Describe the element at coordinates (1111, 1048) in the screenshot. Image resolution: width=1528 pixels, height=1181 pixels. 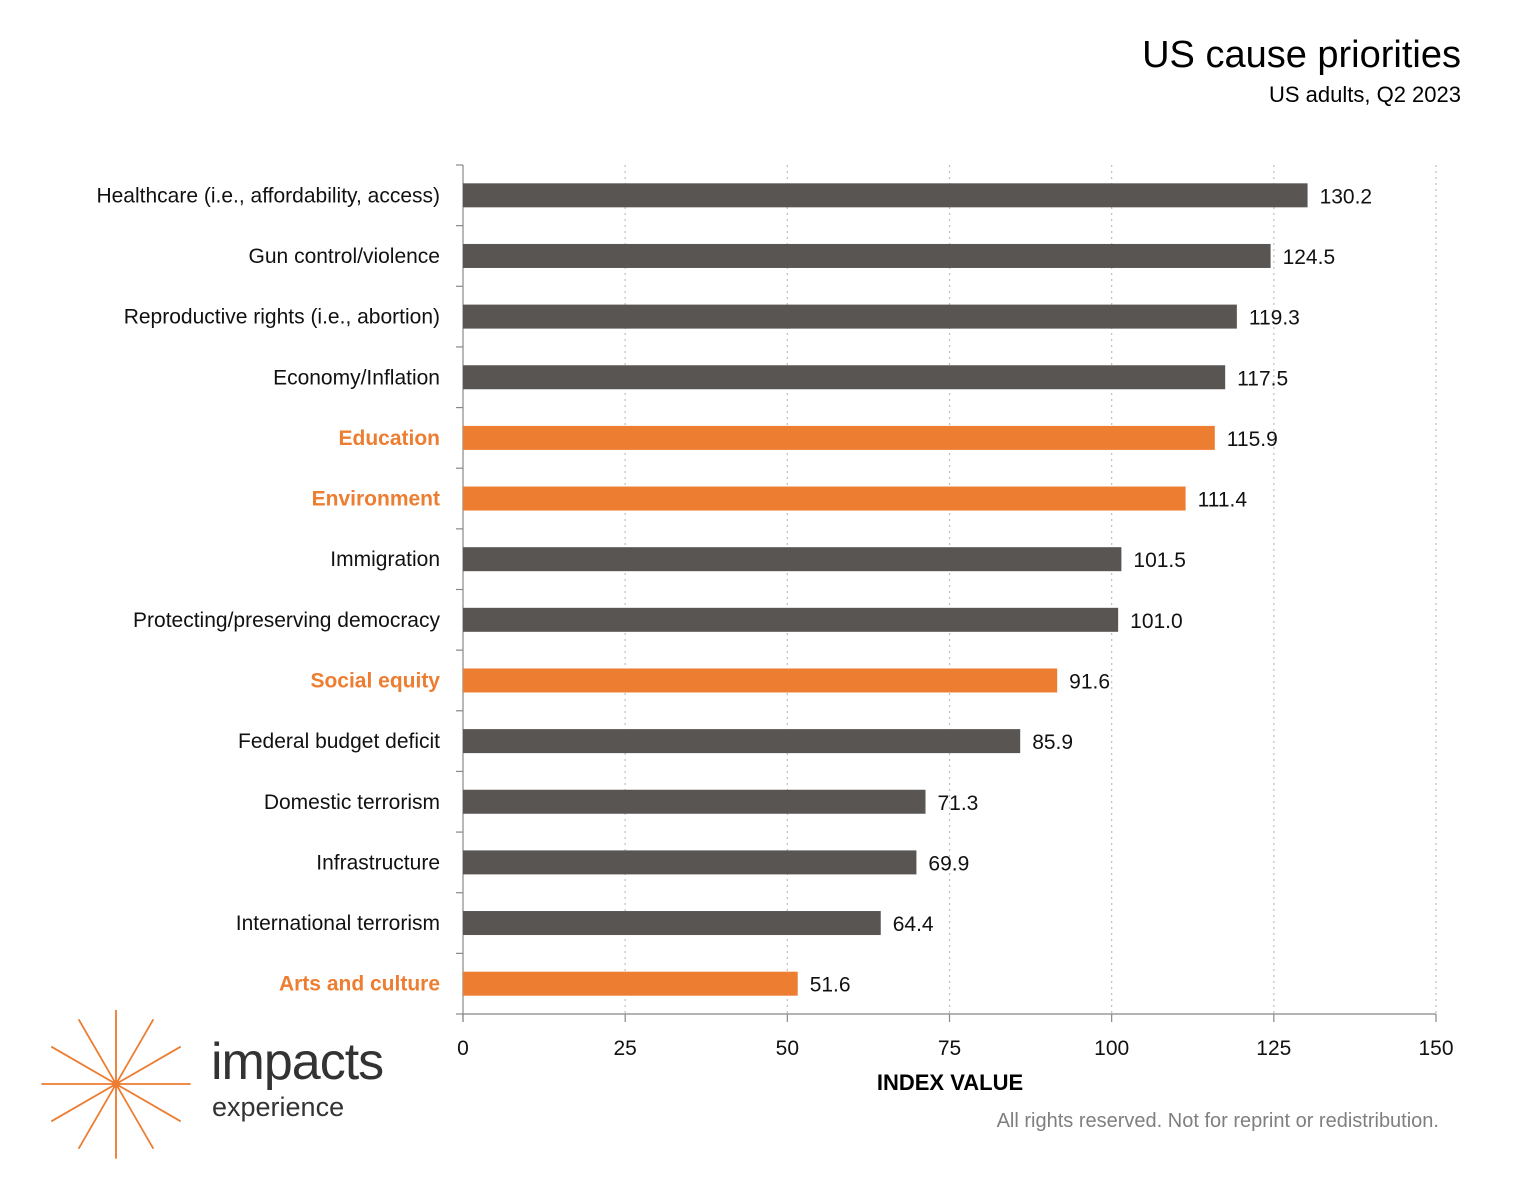
I see `x-tick-label: 100` at that location.